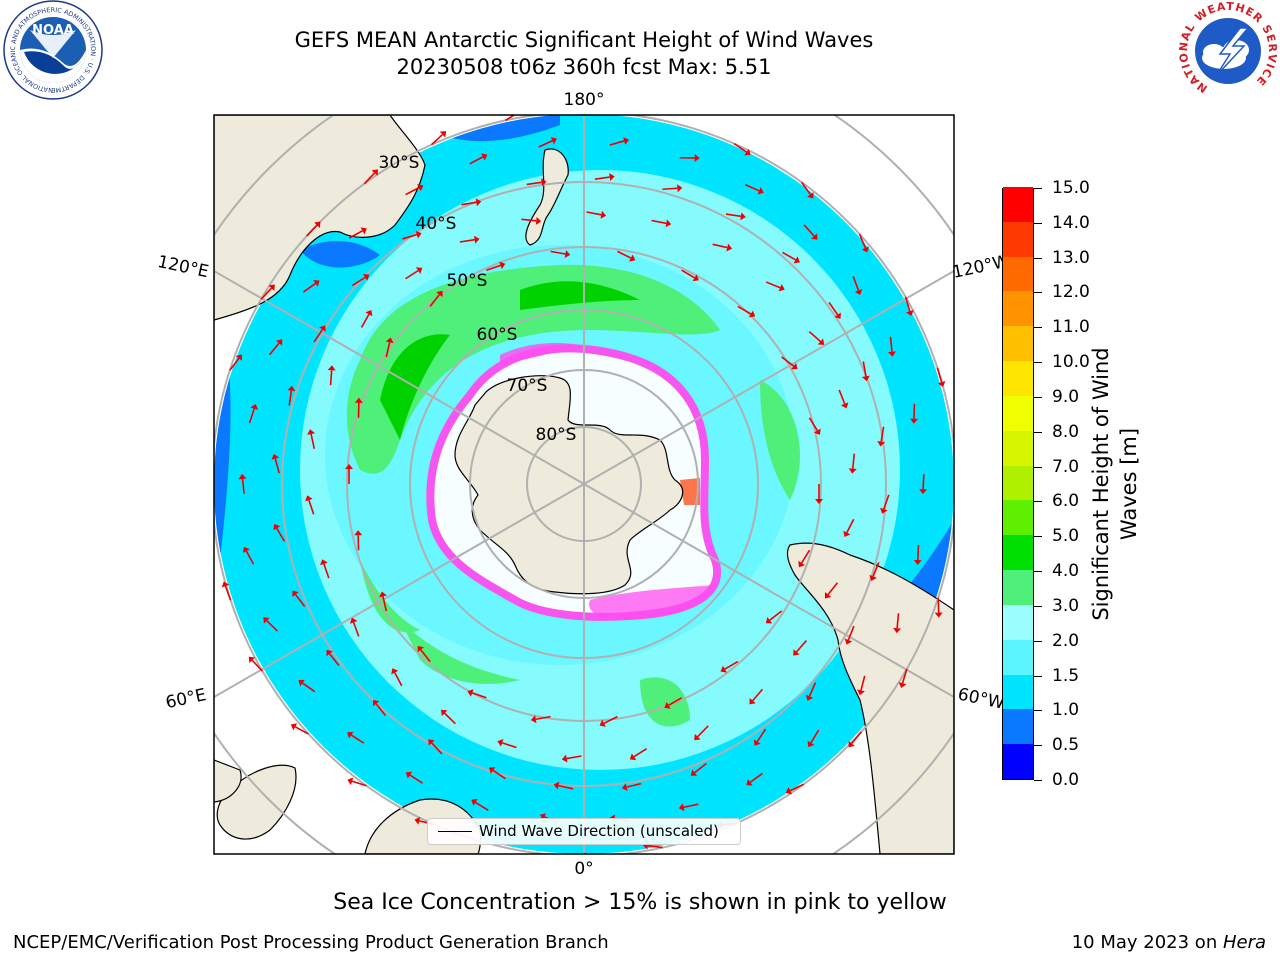 The height and width of the screenshot is (960, 1280). What do you see at coordinates (981, 698) in the screenshot?
I see `lon-label-60w: 60°W` at bounding box center [981, 698].